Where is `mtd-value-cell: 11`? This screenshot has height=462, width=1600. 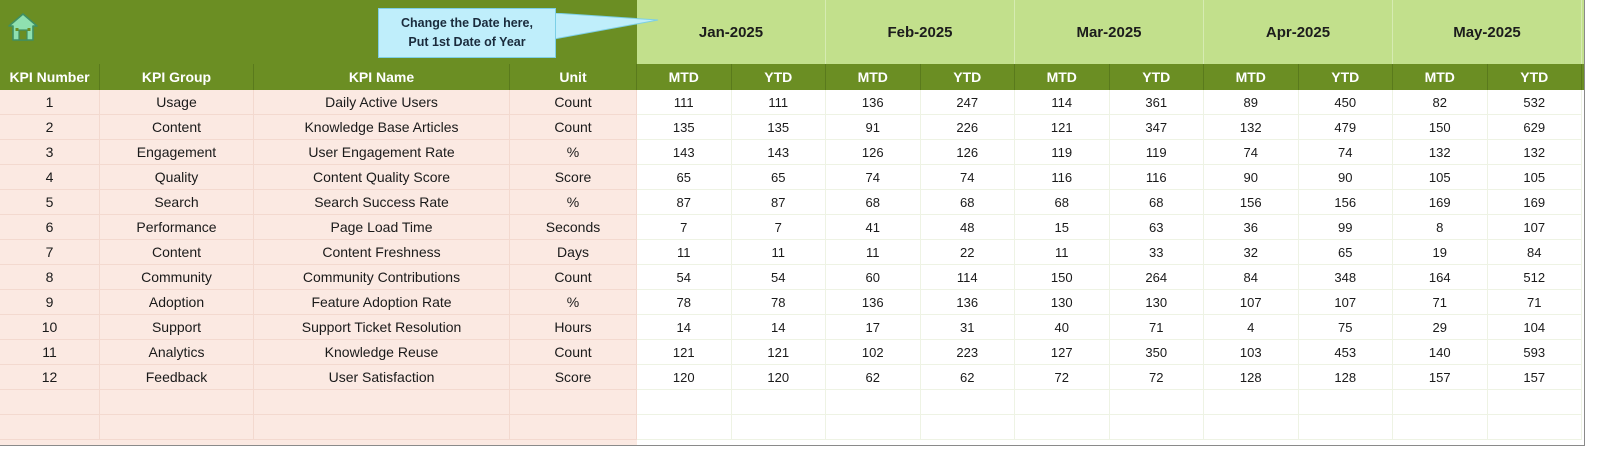 mtd-value-cell: 11 is located at coordinates (1062, 252).